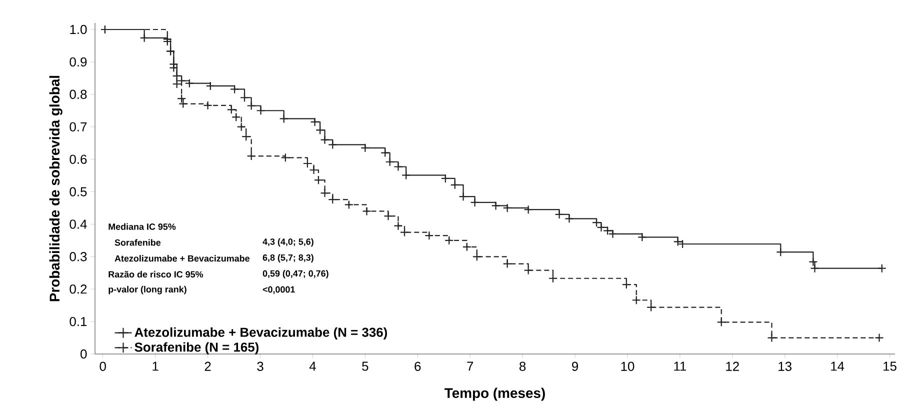 Image resolution: width=908 pixels, height=414 pixels. Describe the element at coordinates (78, 127) in the screenshot. I see `y-tick-label: 0.7` at that location.